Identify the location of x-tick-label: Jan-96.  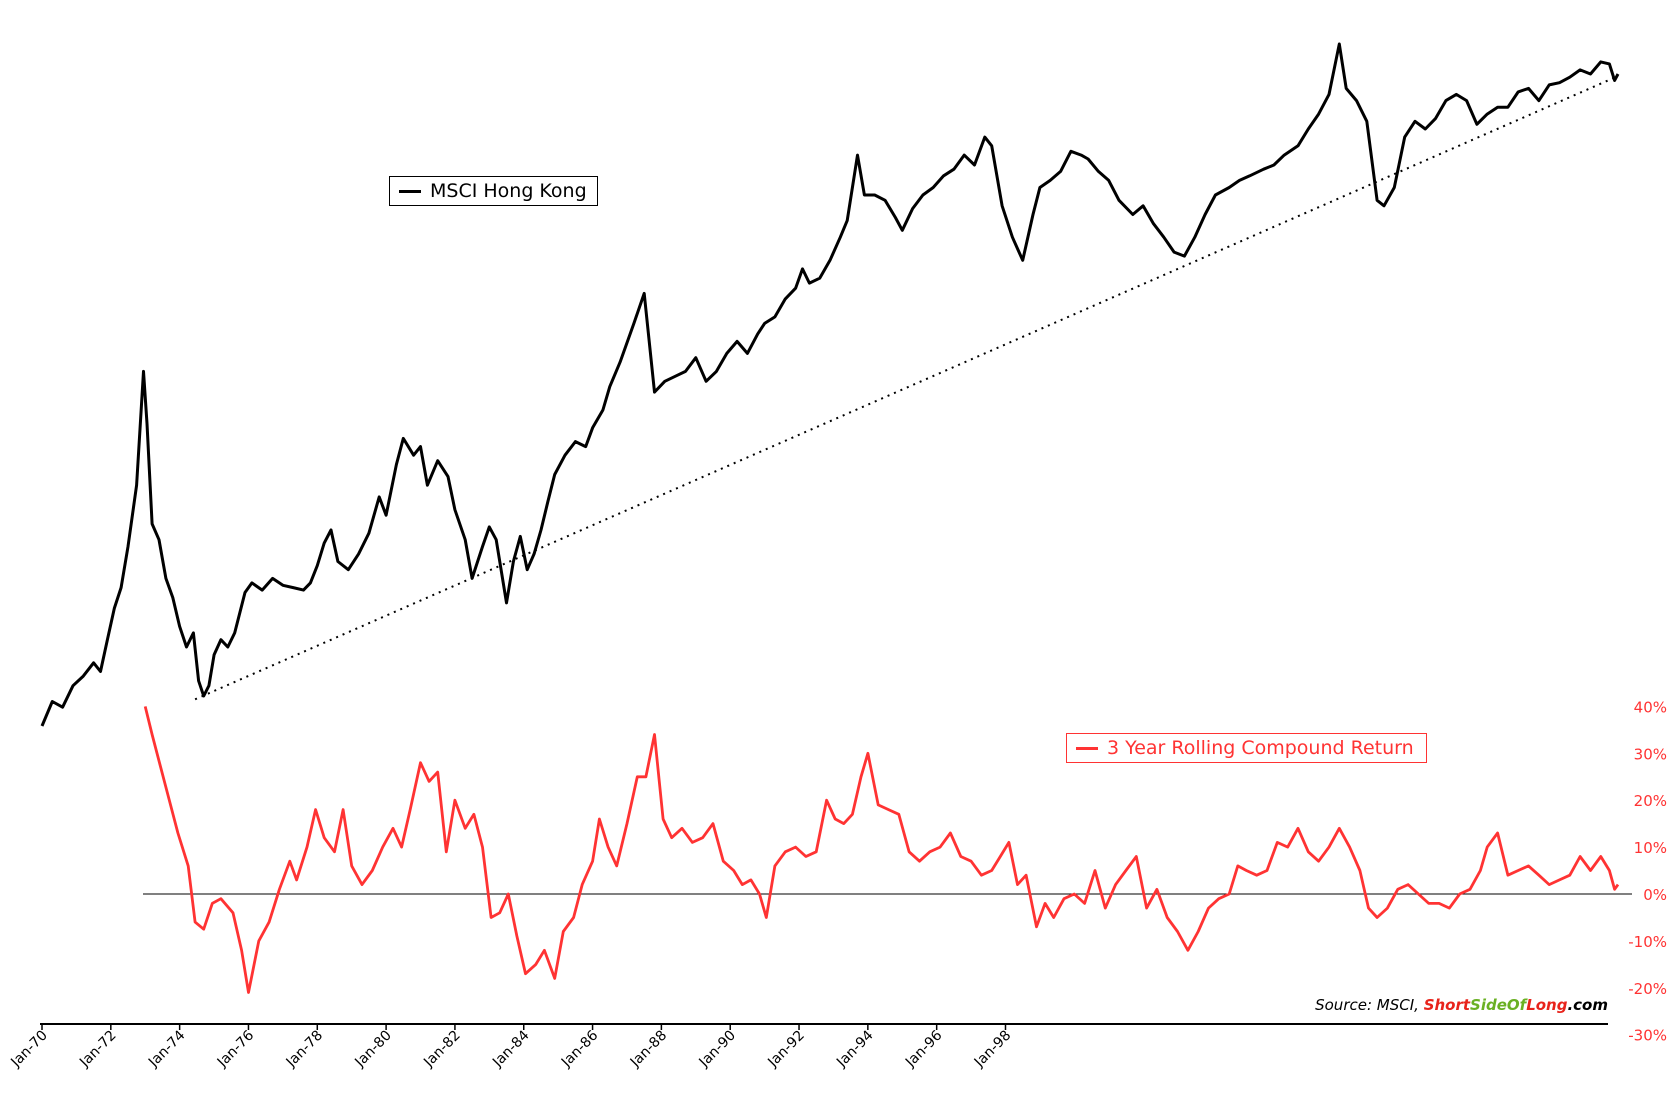
(924, 1049).